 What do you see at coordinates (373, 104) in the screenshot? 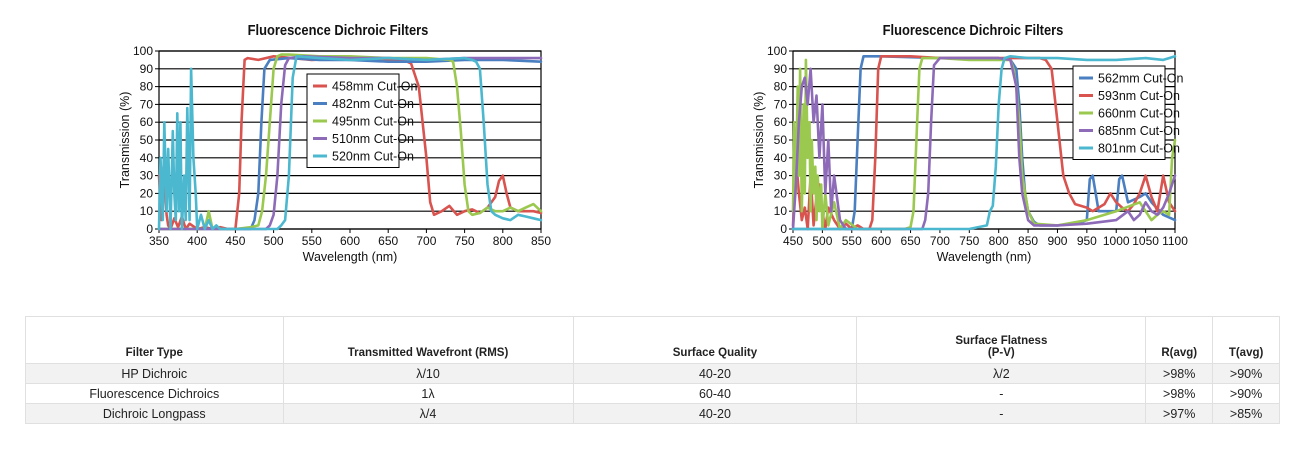
I see `legend-label: 482nm Cut-On` at bounding box center [373, 104].